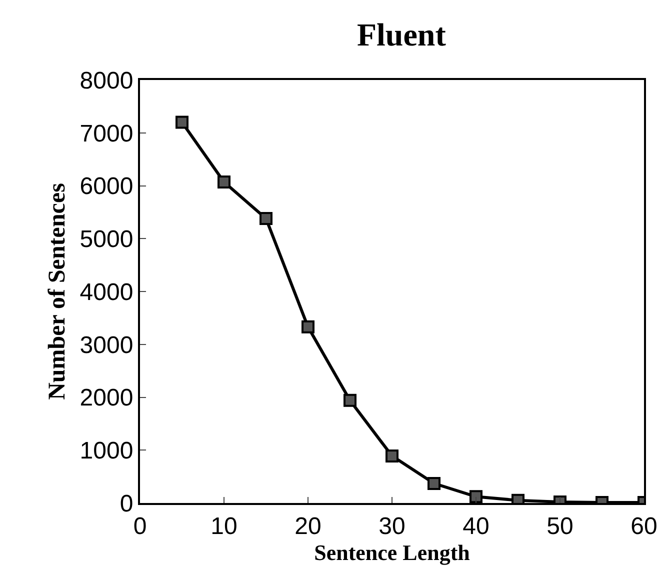 Image resolution: width=669 pixels, height=573 pixels. I want to click on x-tick-label: 60, so click(644, 526).